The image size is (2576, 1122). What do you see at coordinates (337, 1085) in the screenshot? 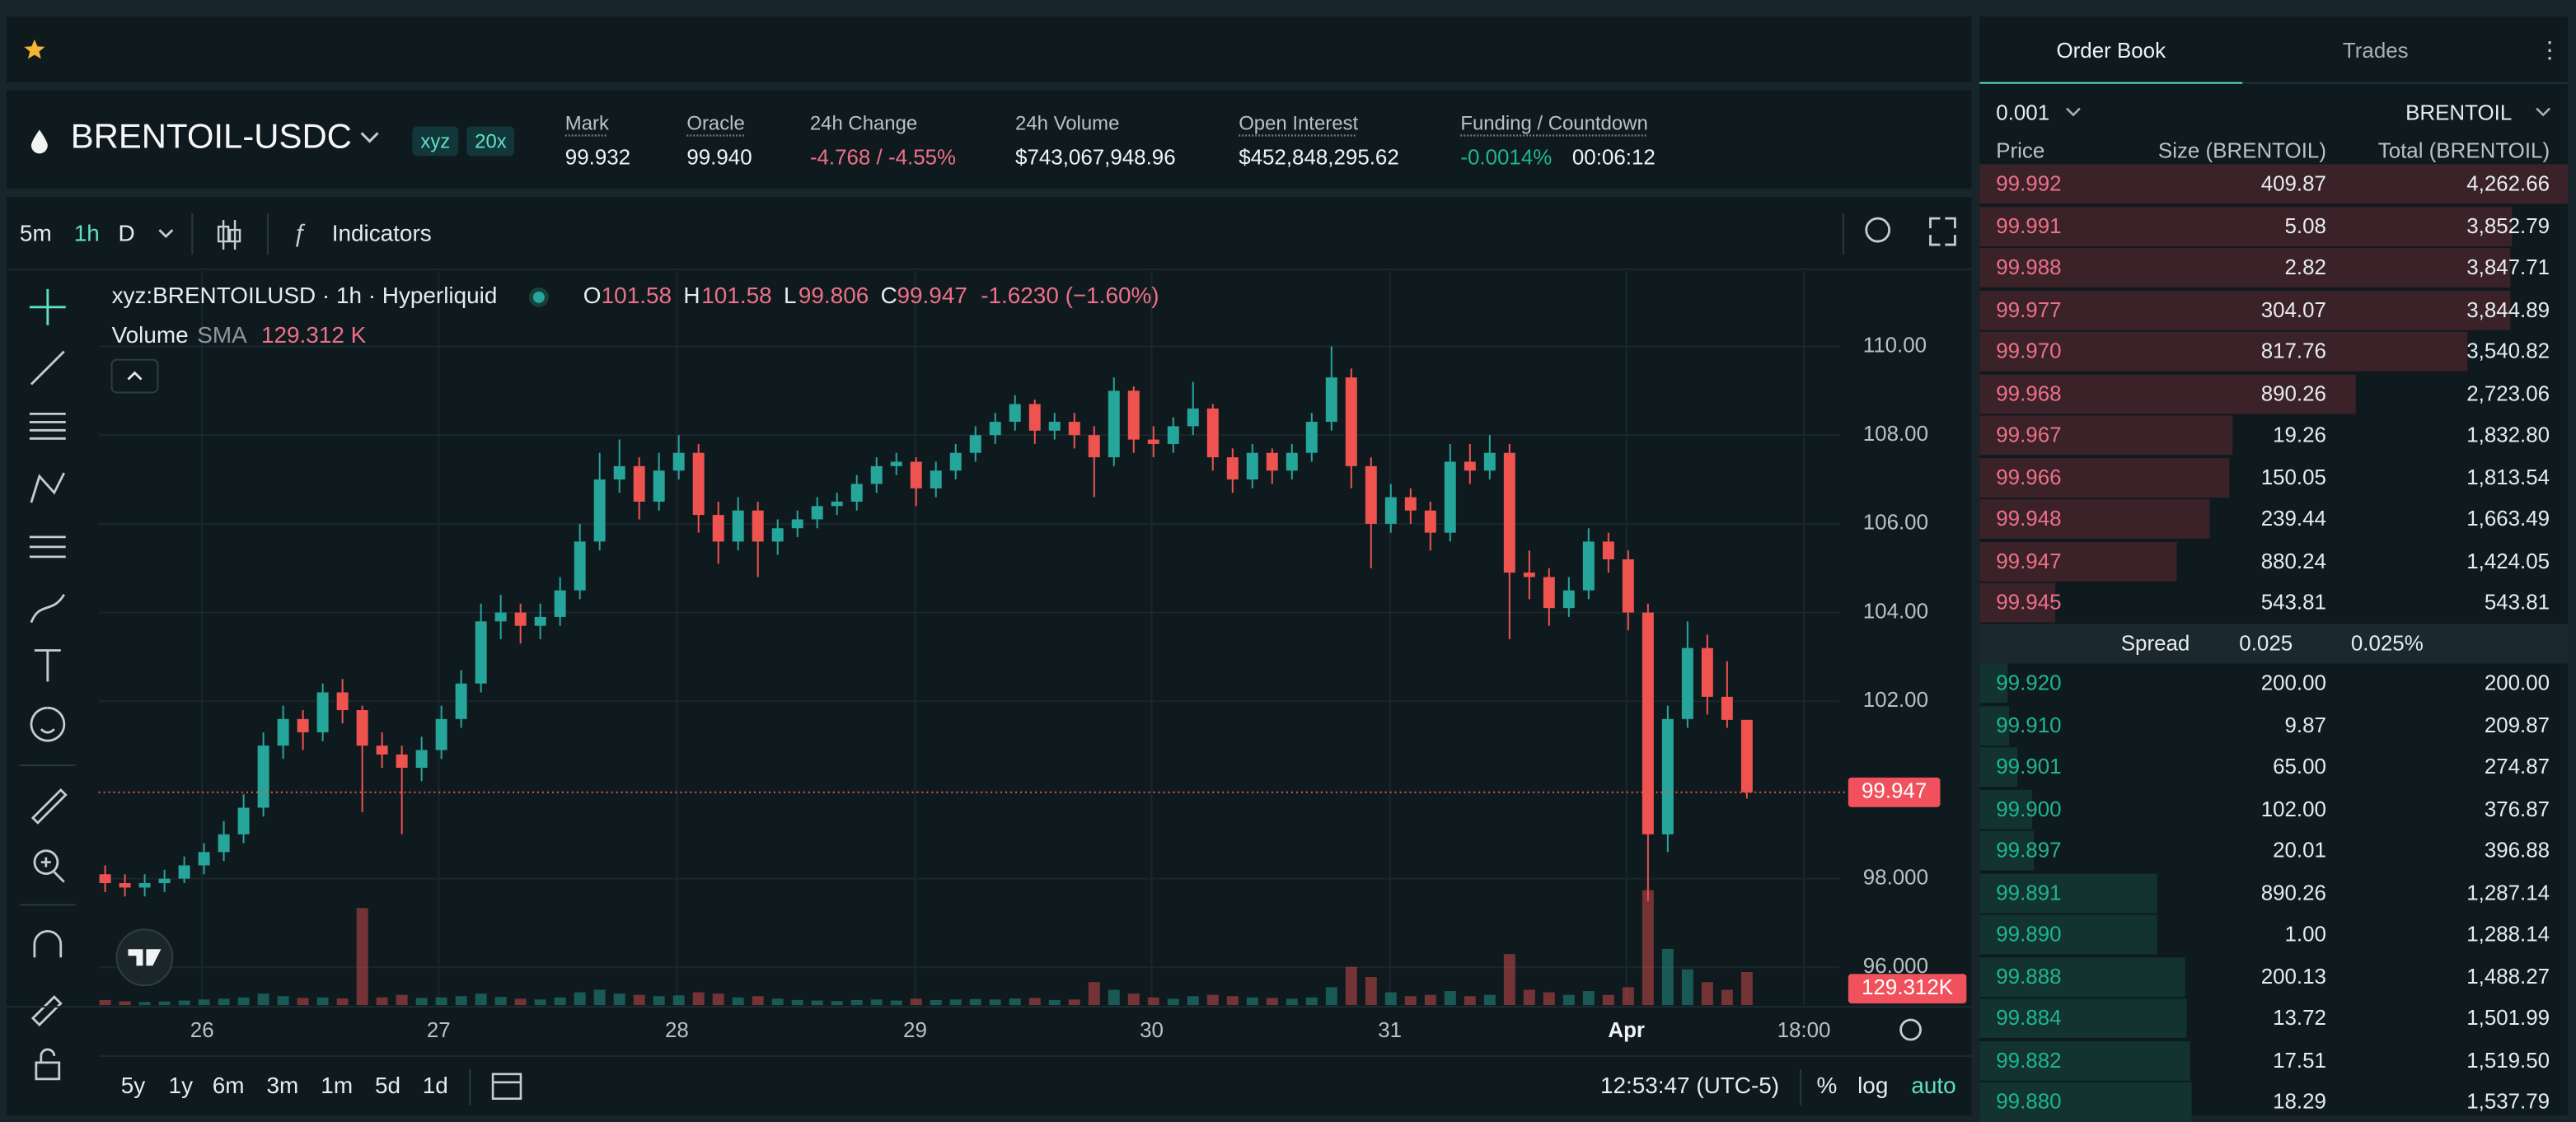
I see `range-button: 1m` at bounding box center [337, 1085].